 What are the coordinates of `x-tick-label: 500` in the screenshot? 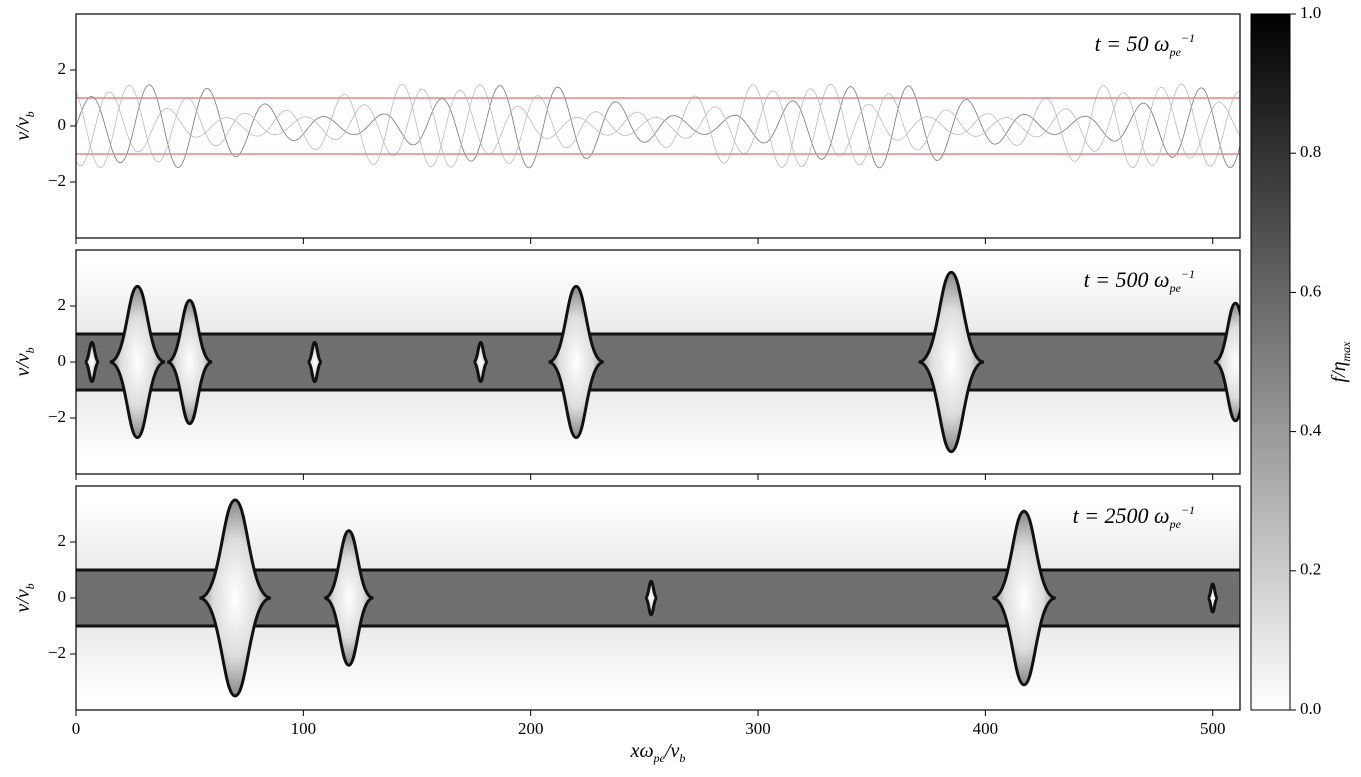 It's located at (1213, 728).